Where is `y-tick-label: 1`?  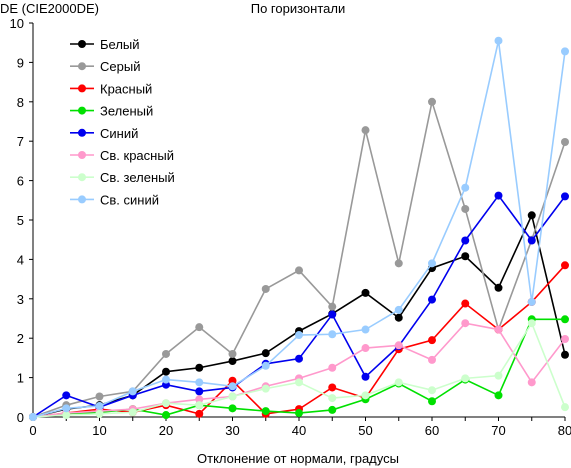 y-tick-label: 1 is located at coordinates (20, 378).